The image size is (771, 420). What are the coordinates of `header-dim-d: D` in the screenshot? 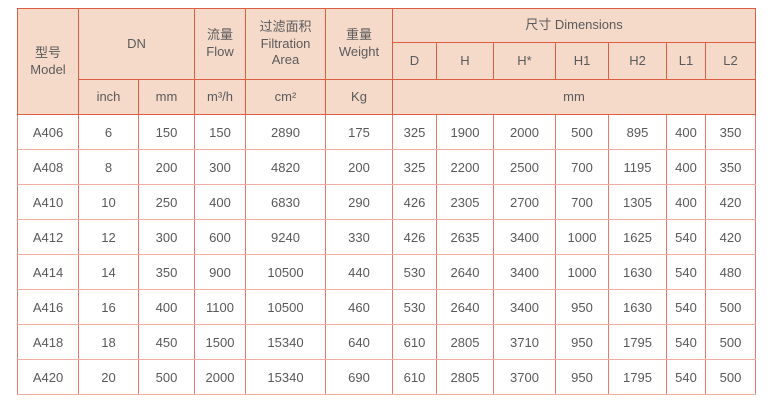 It's located at (414, 61).